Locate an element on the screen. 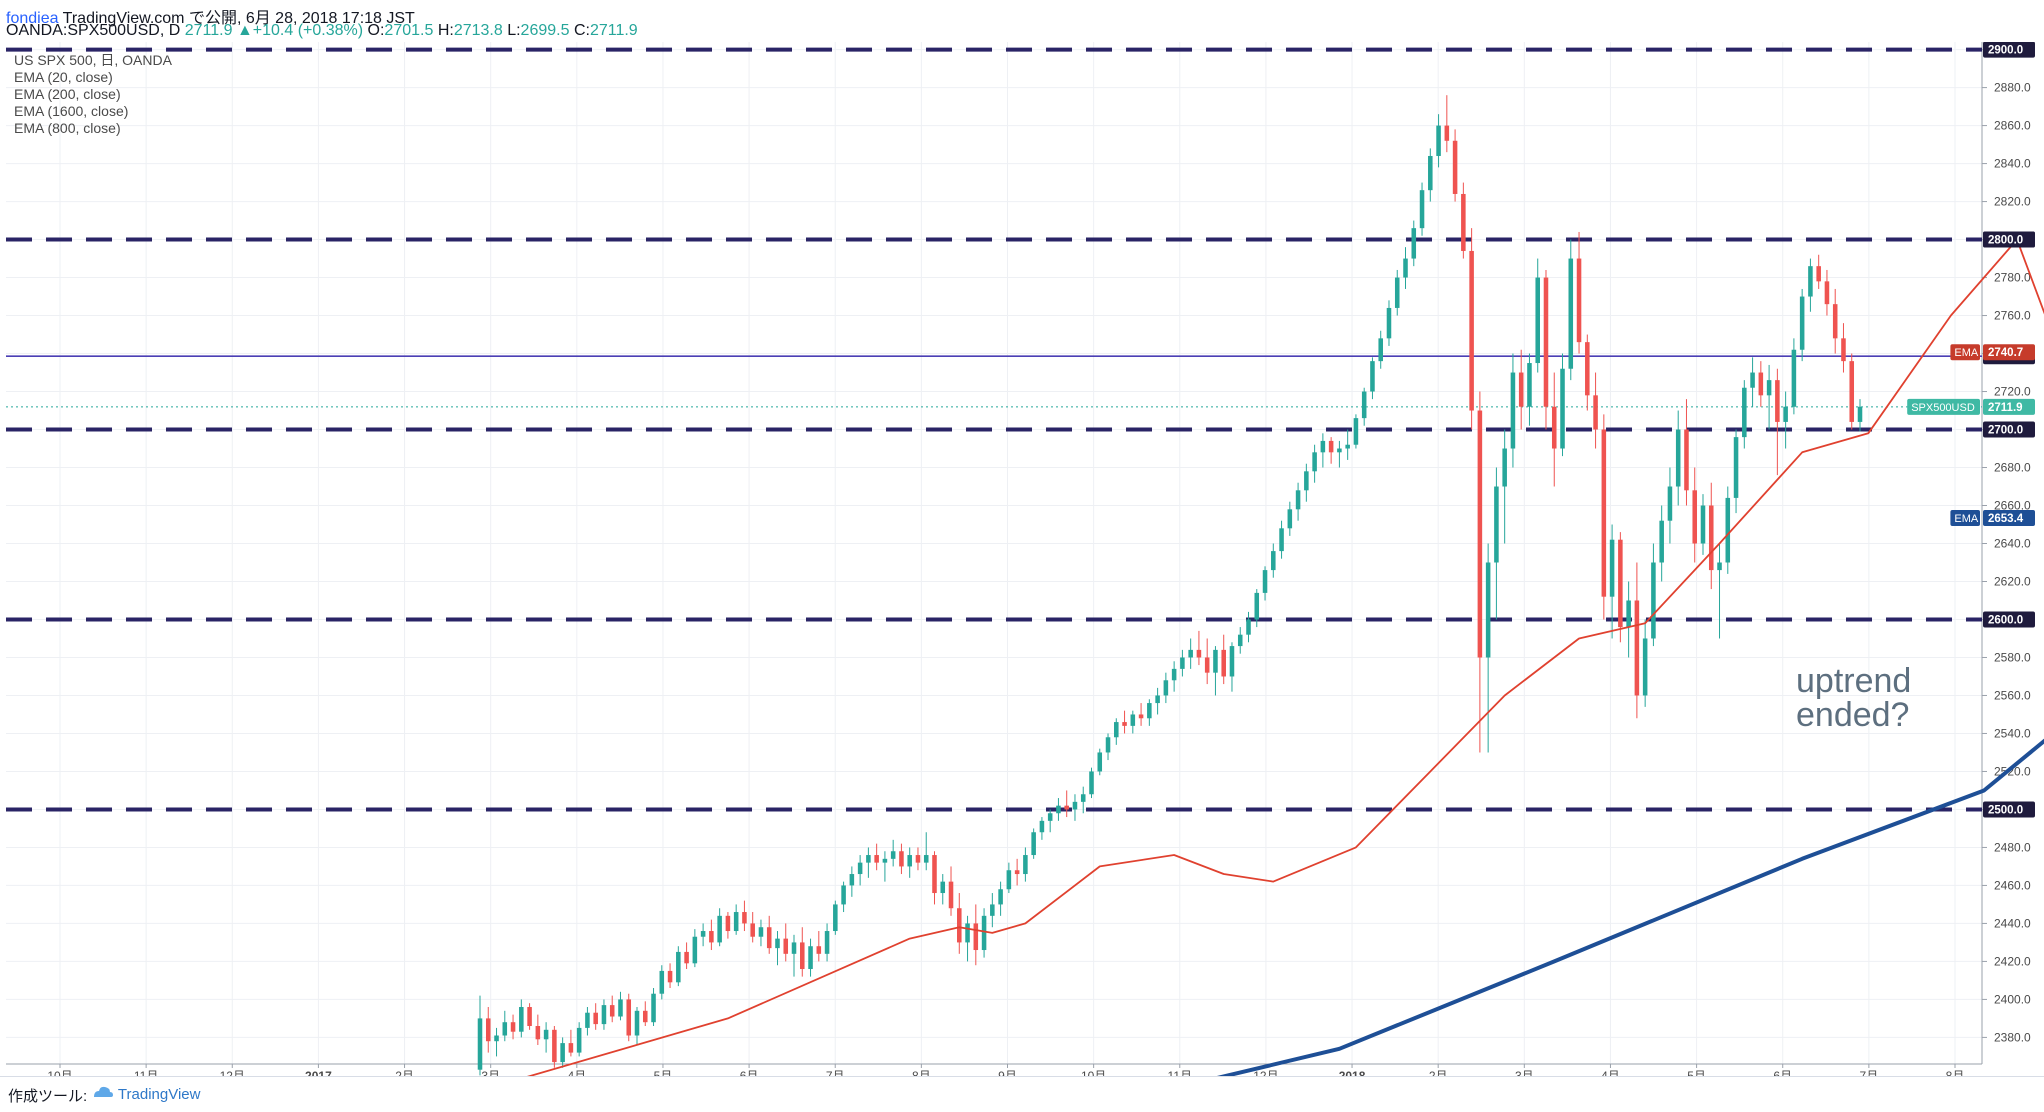  annotation-text: uptrend ended? is located at coordinates (1853, 698).